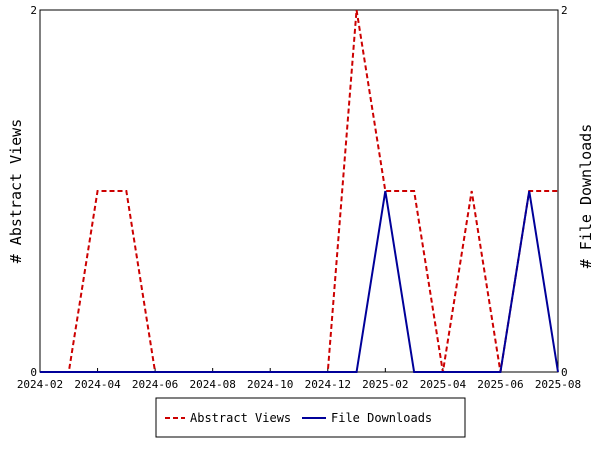 Image resolution: width=600 pixels, height=450 pixels. I want to click on x-tick-label: 2025-04, so click(443, 384).